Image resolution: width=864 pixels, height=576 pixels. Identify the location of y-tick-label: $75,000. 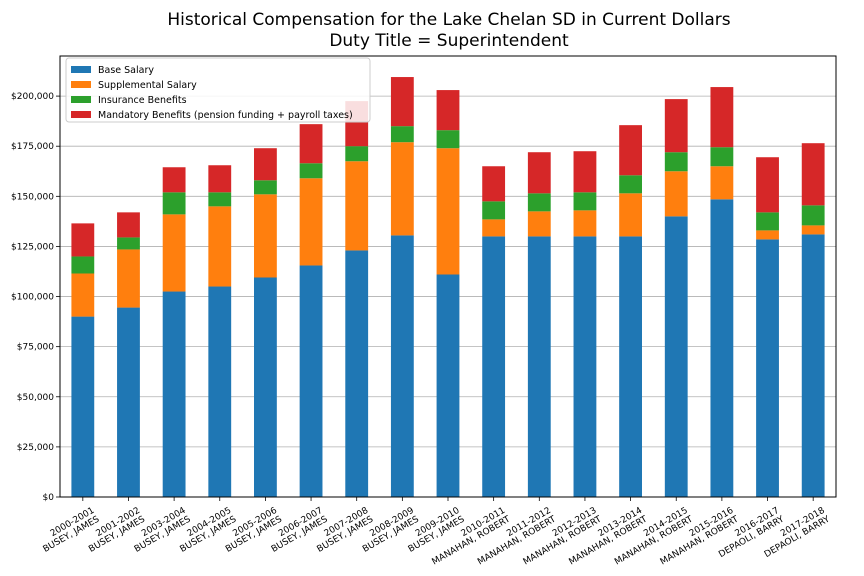
(35, 348).